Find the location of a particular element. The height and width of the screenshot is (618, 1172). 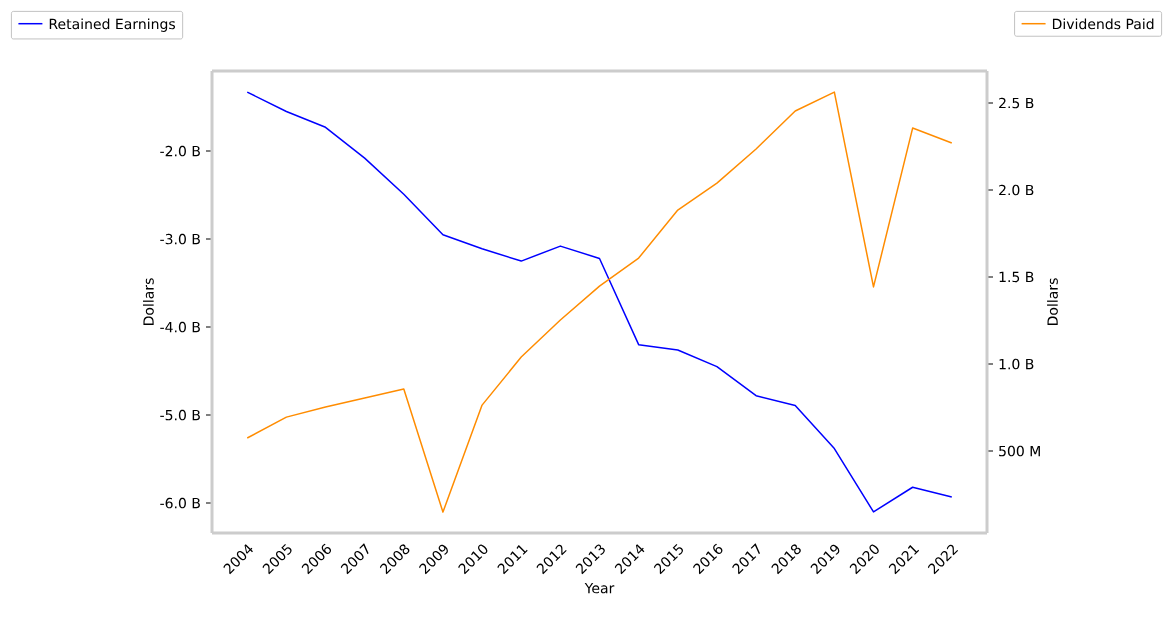

y2-tick-label: 1.5 B is located at coordinates (1016, 277).